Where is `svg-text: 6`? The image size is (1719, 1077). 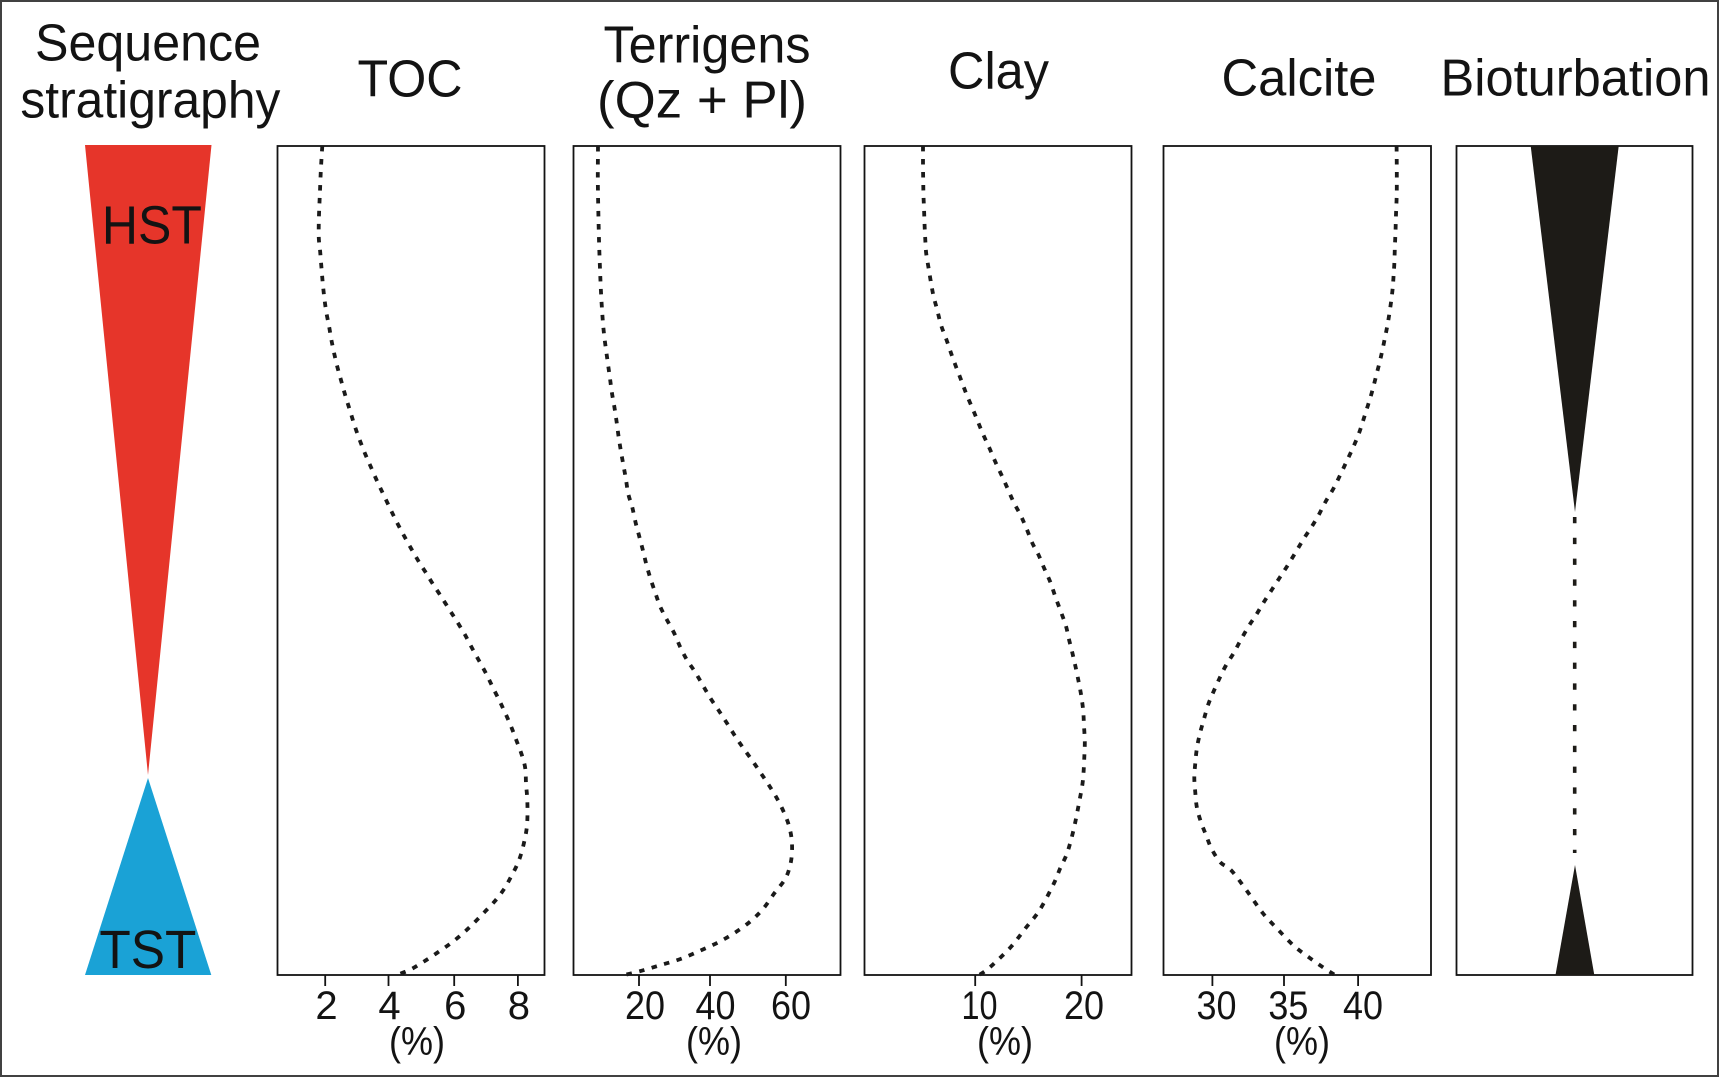
svg-text: 6 is located at coordinates (455, 1006).